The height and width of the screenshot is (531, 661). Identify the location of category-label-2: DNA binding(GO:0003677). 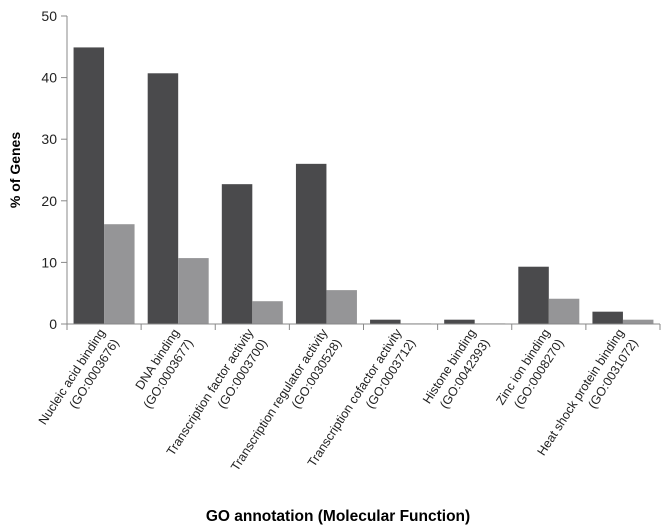
(164, 368).